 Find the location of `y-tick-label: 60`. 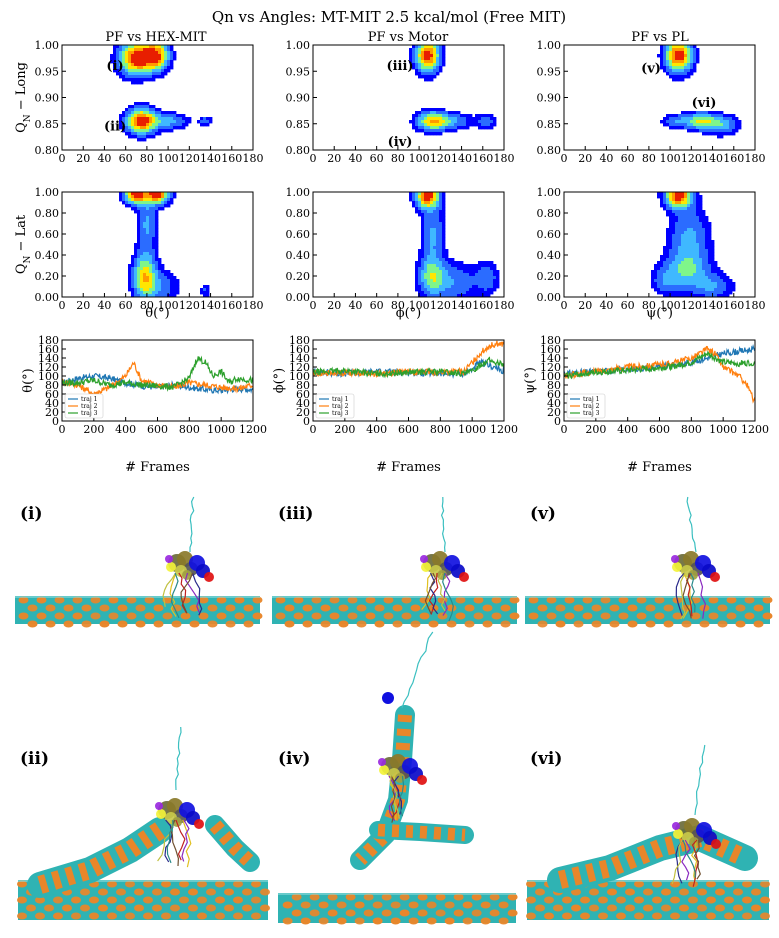

y-tick-label: 60 is located at coordinates (554, 394).